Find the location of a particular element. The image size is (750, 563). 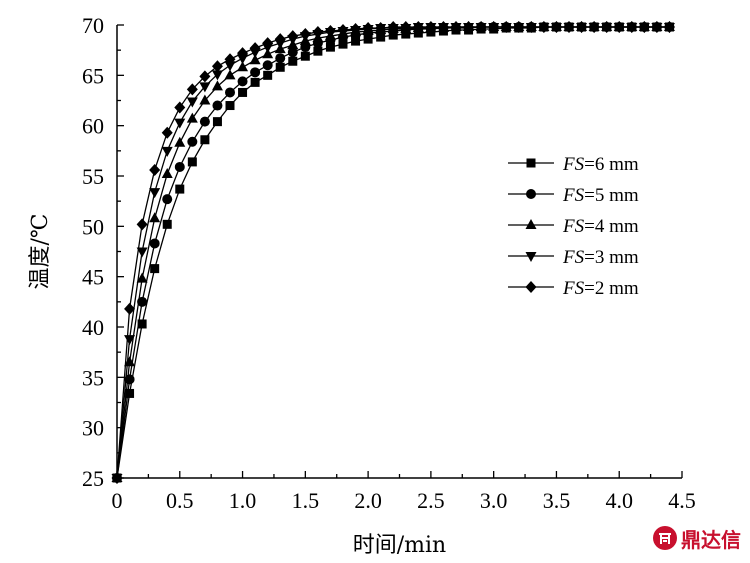

watermark: 鼎达信 is located at coordinates (696, 538).